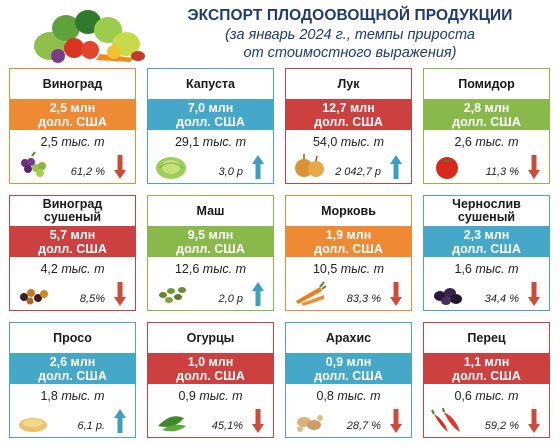 The image size is (560, 447). I want to click on export-value: 1,9 млн долл. США, so click(348, 241).